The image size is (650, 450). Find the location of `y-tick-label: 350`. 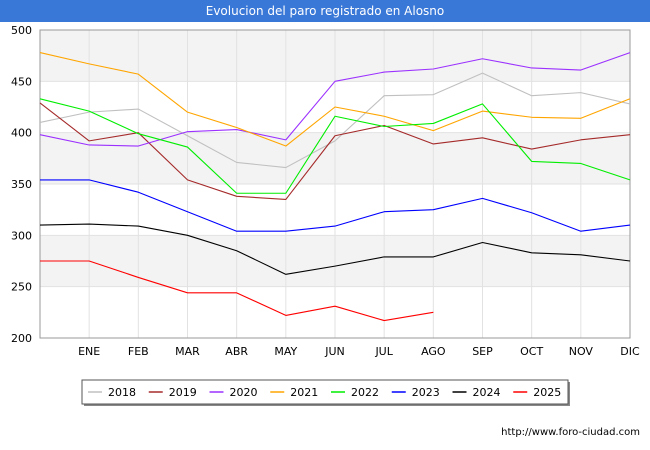

y-tick-label: 350 is located at coordinates (21, 184).